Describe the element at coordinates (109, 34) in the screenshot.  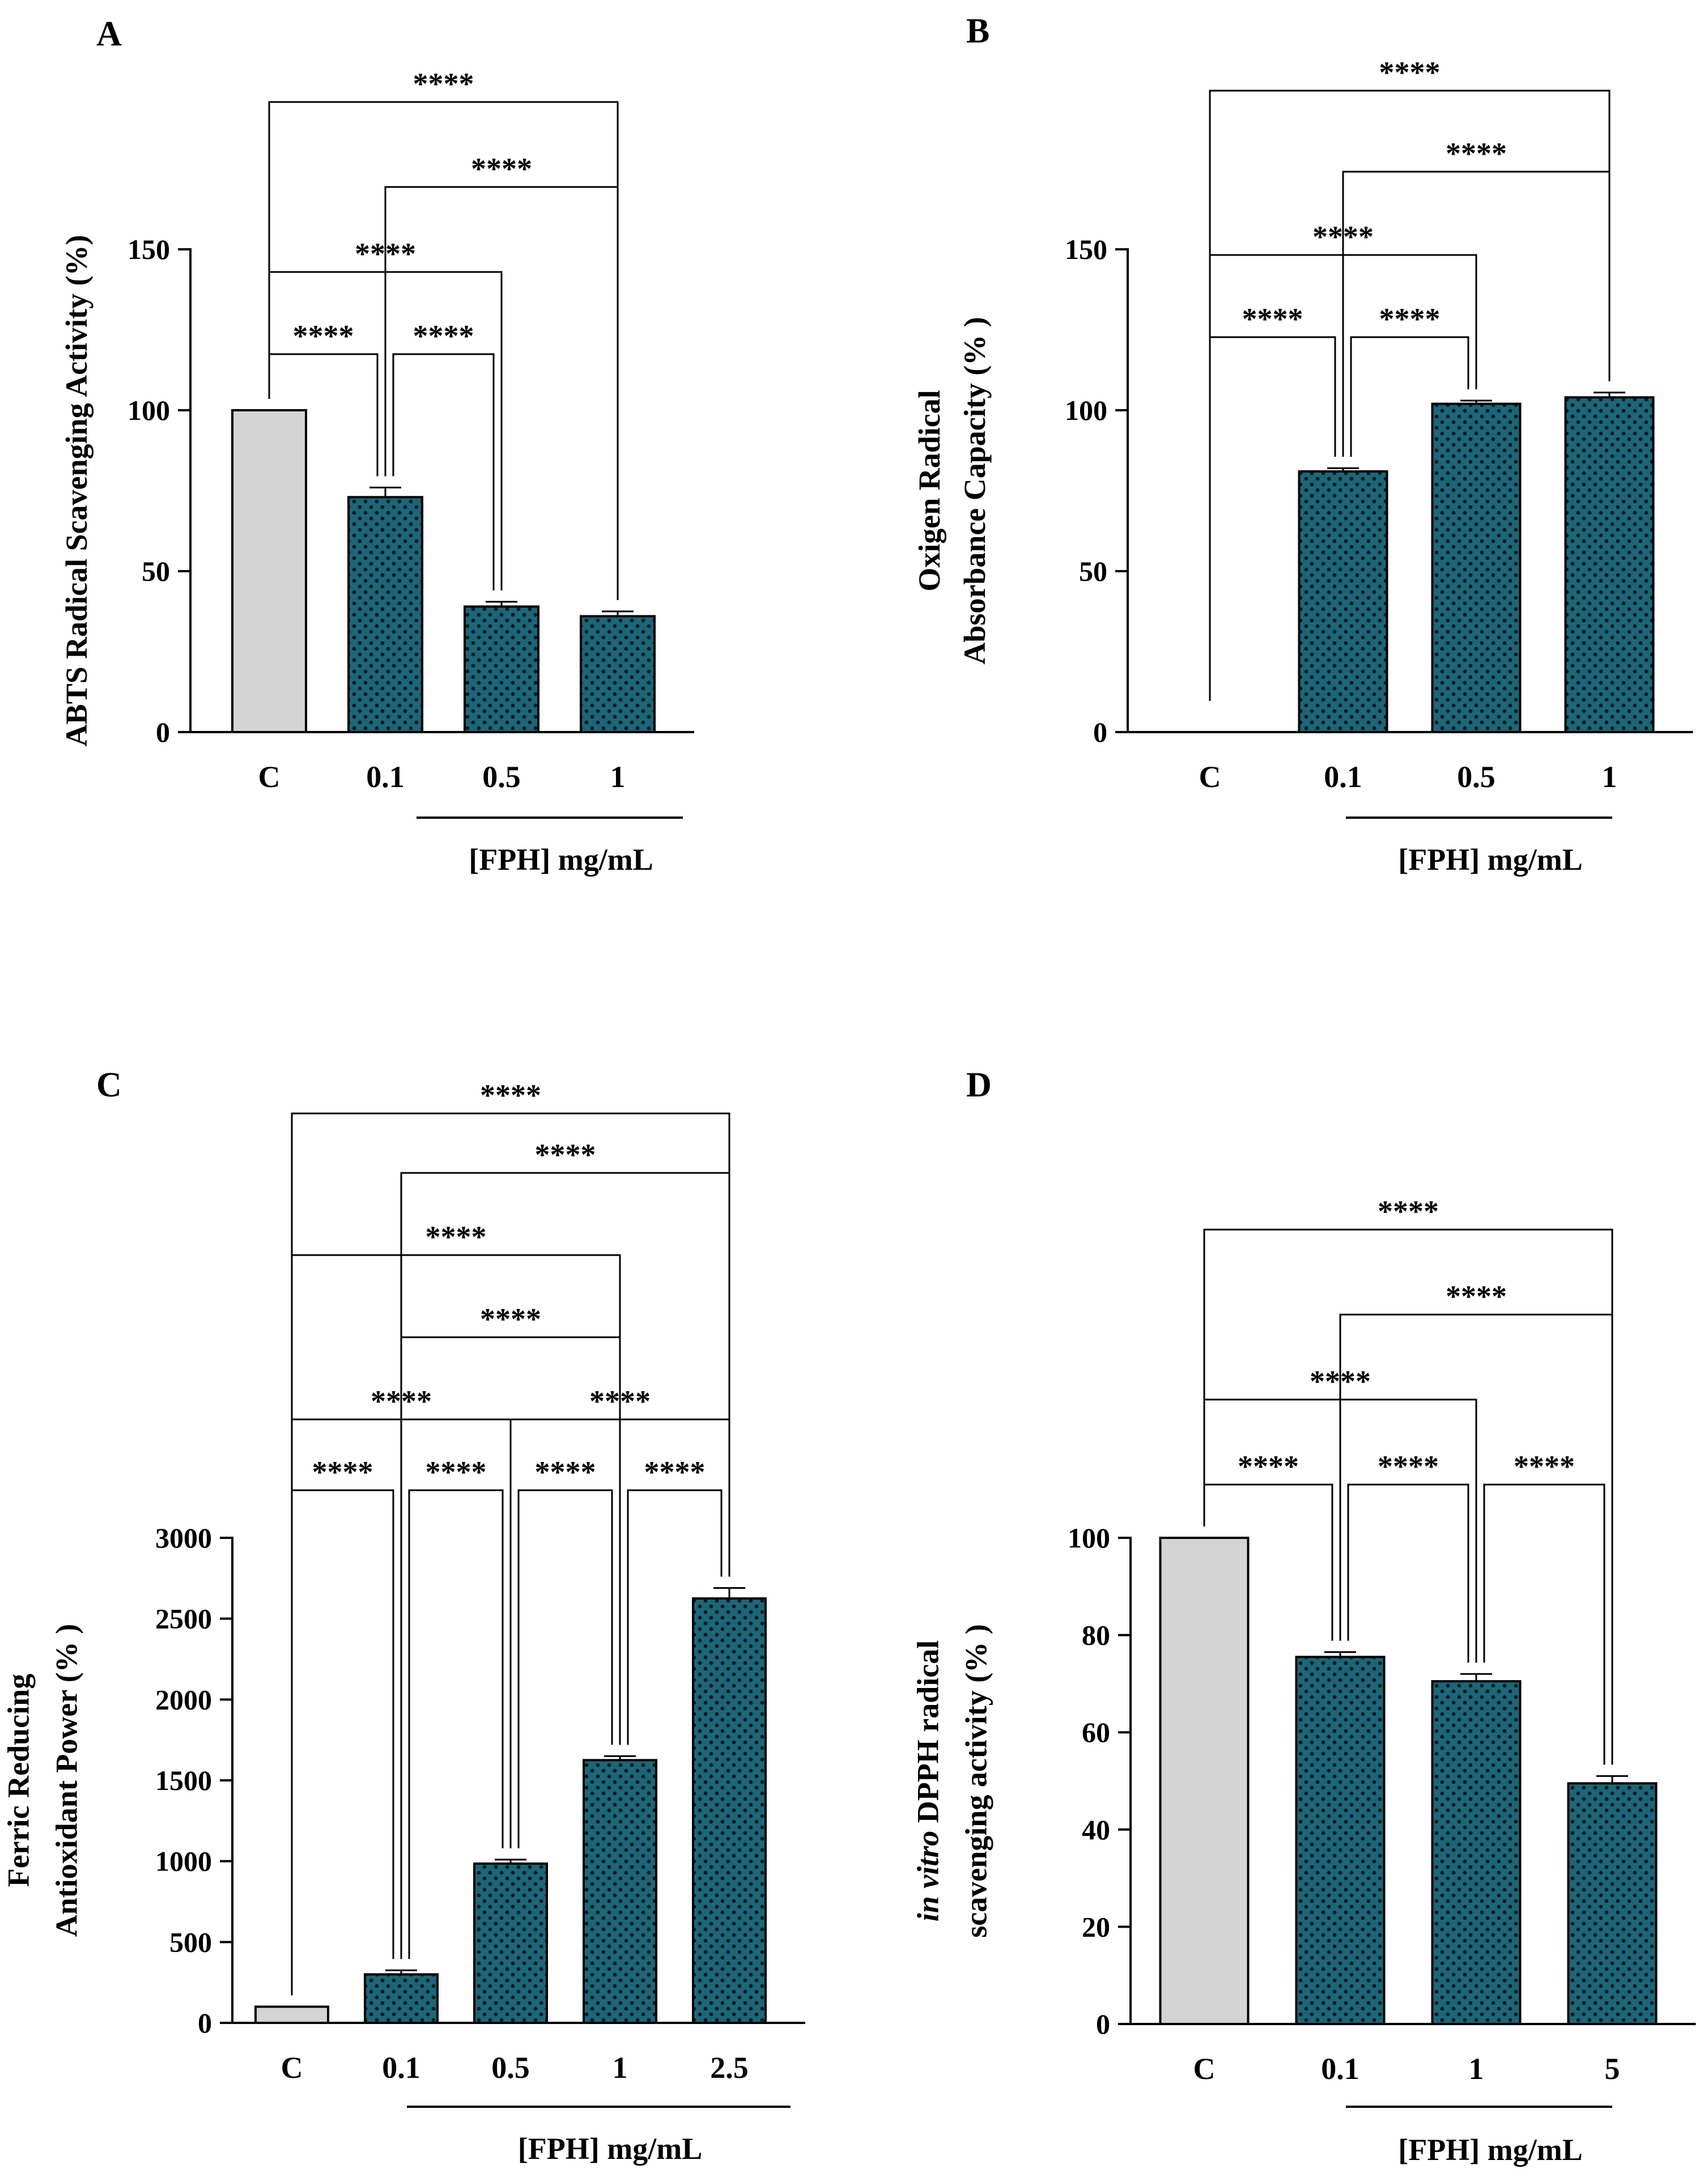
I see `panel-label: A` at that location.